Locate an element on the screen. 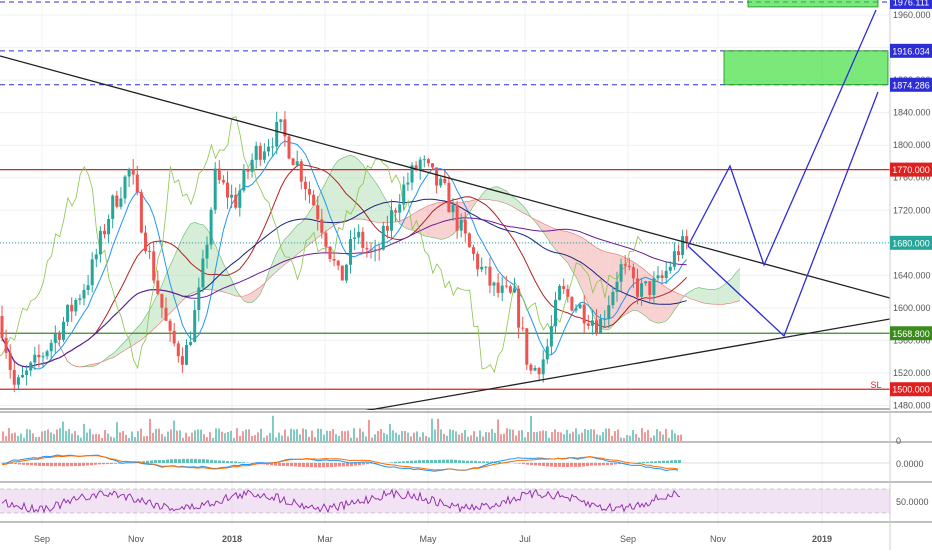 This screenshot has height=555, width=932. level-tag-text: 1874.286 is located at coordinates (911, 85).